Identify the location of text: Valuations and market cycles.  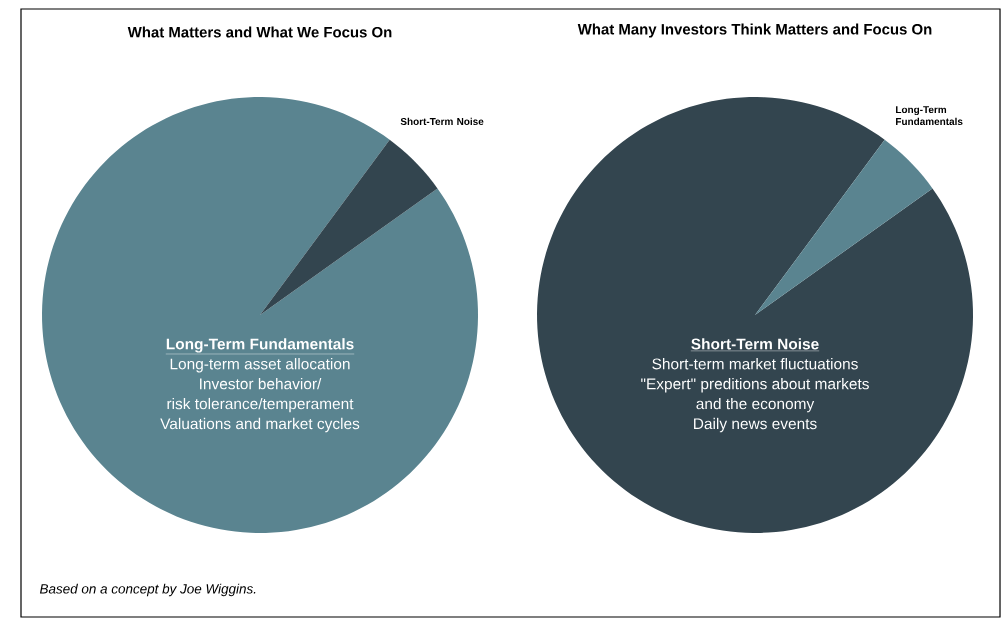
(260, 425).